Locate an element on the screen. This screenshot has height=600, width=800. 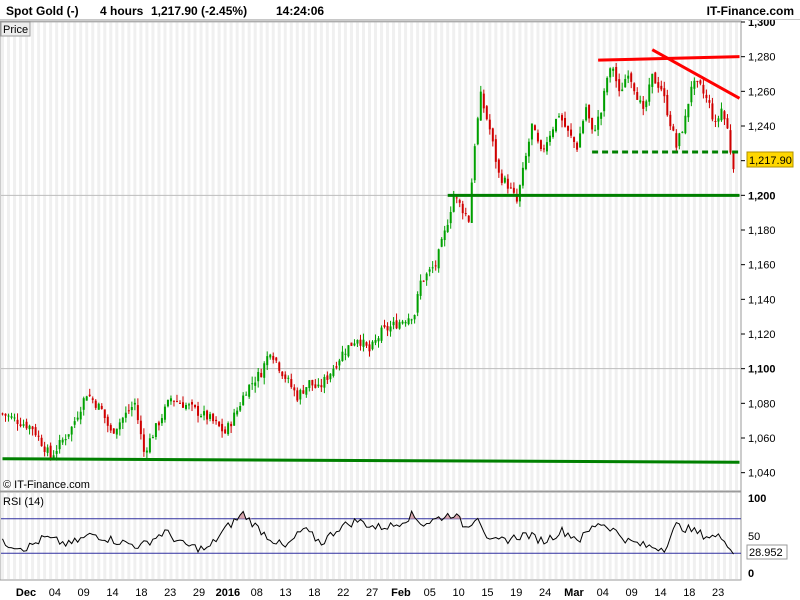
x-tick-label: 22 is located at coordinates (343, 593).